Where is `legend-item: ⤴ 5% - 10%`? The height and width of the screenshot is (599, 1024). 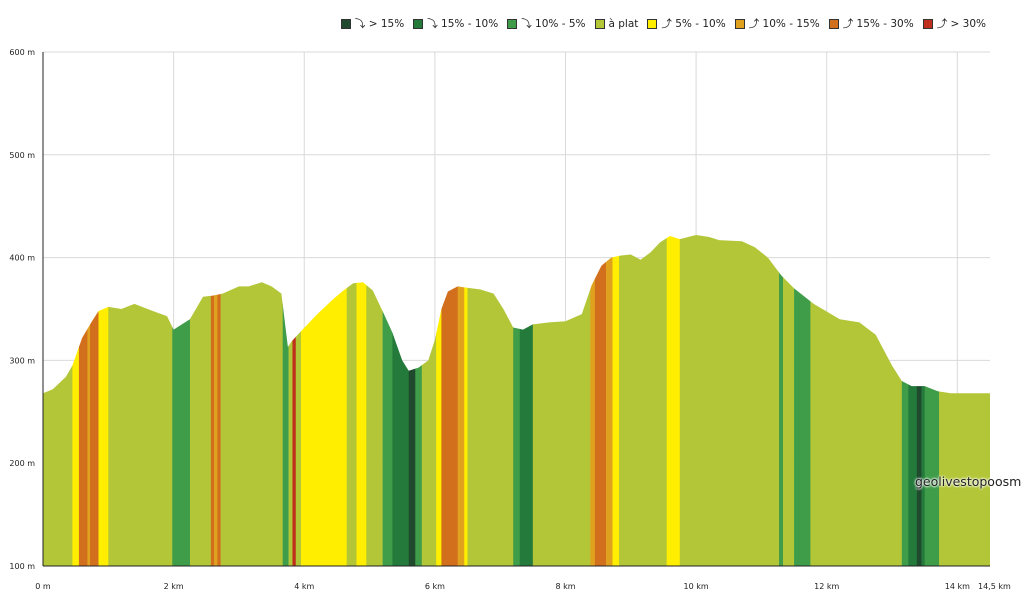
legend-item: ⤴ 5% - 10% is located at coordinates (686, 23).